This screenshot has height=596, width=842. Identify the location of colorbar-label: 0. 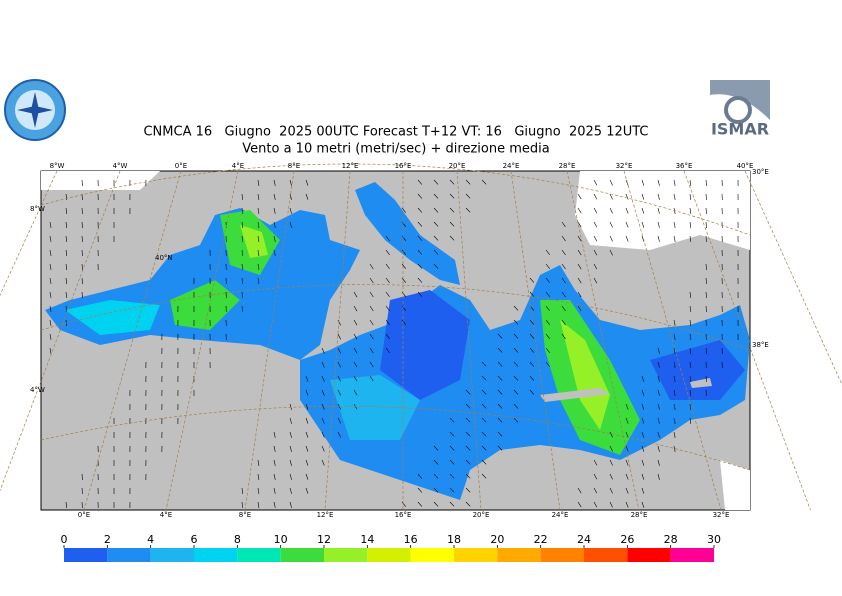
(64, 539).